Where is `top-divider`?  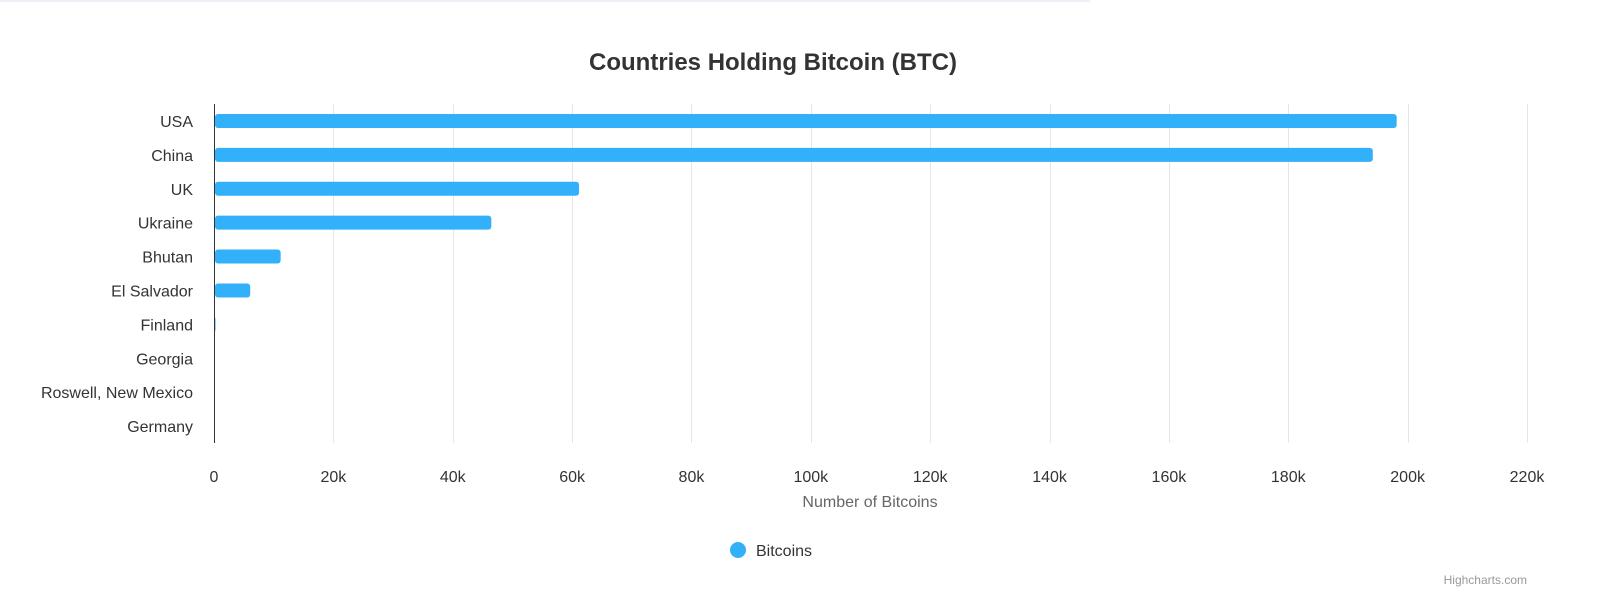 top-divider is located at coordinates (545, 1).